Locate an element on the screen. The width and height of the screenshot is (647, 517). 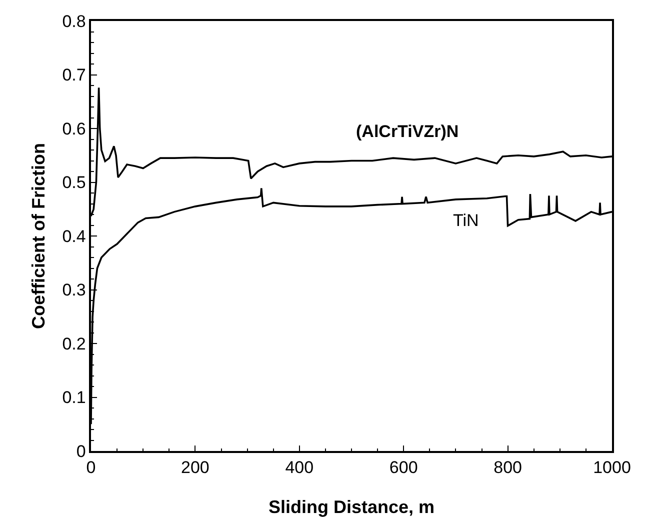
y-tick-label: 0.2 is located at coordinates (74, 344).